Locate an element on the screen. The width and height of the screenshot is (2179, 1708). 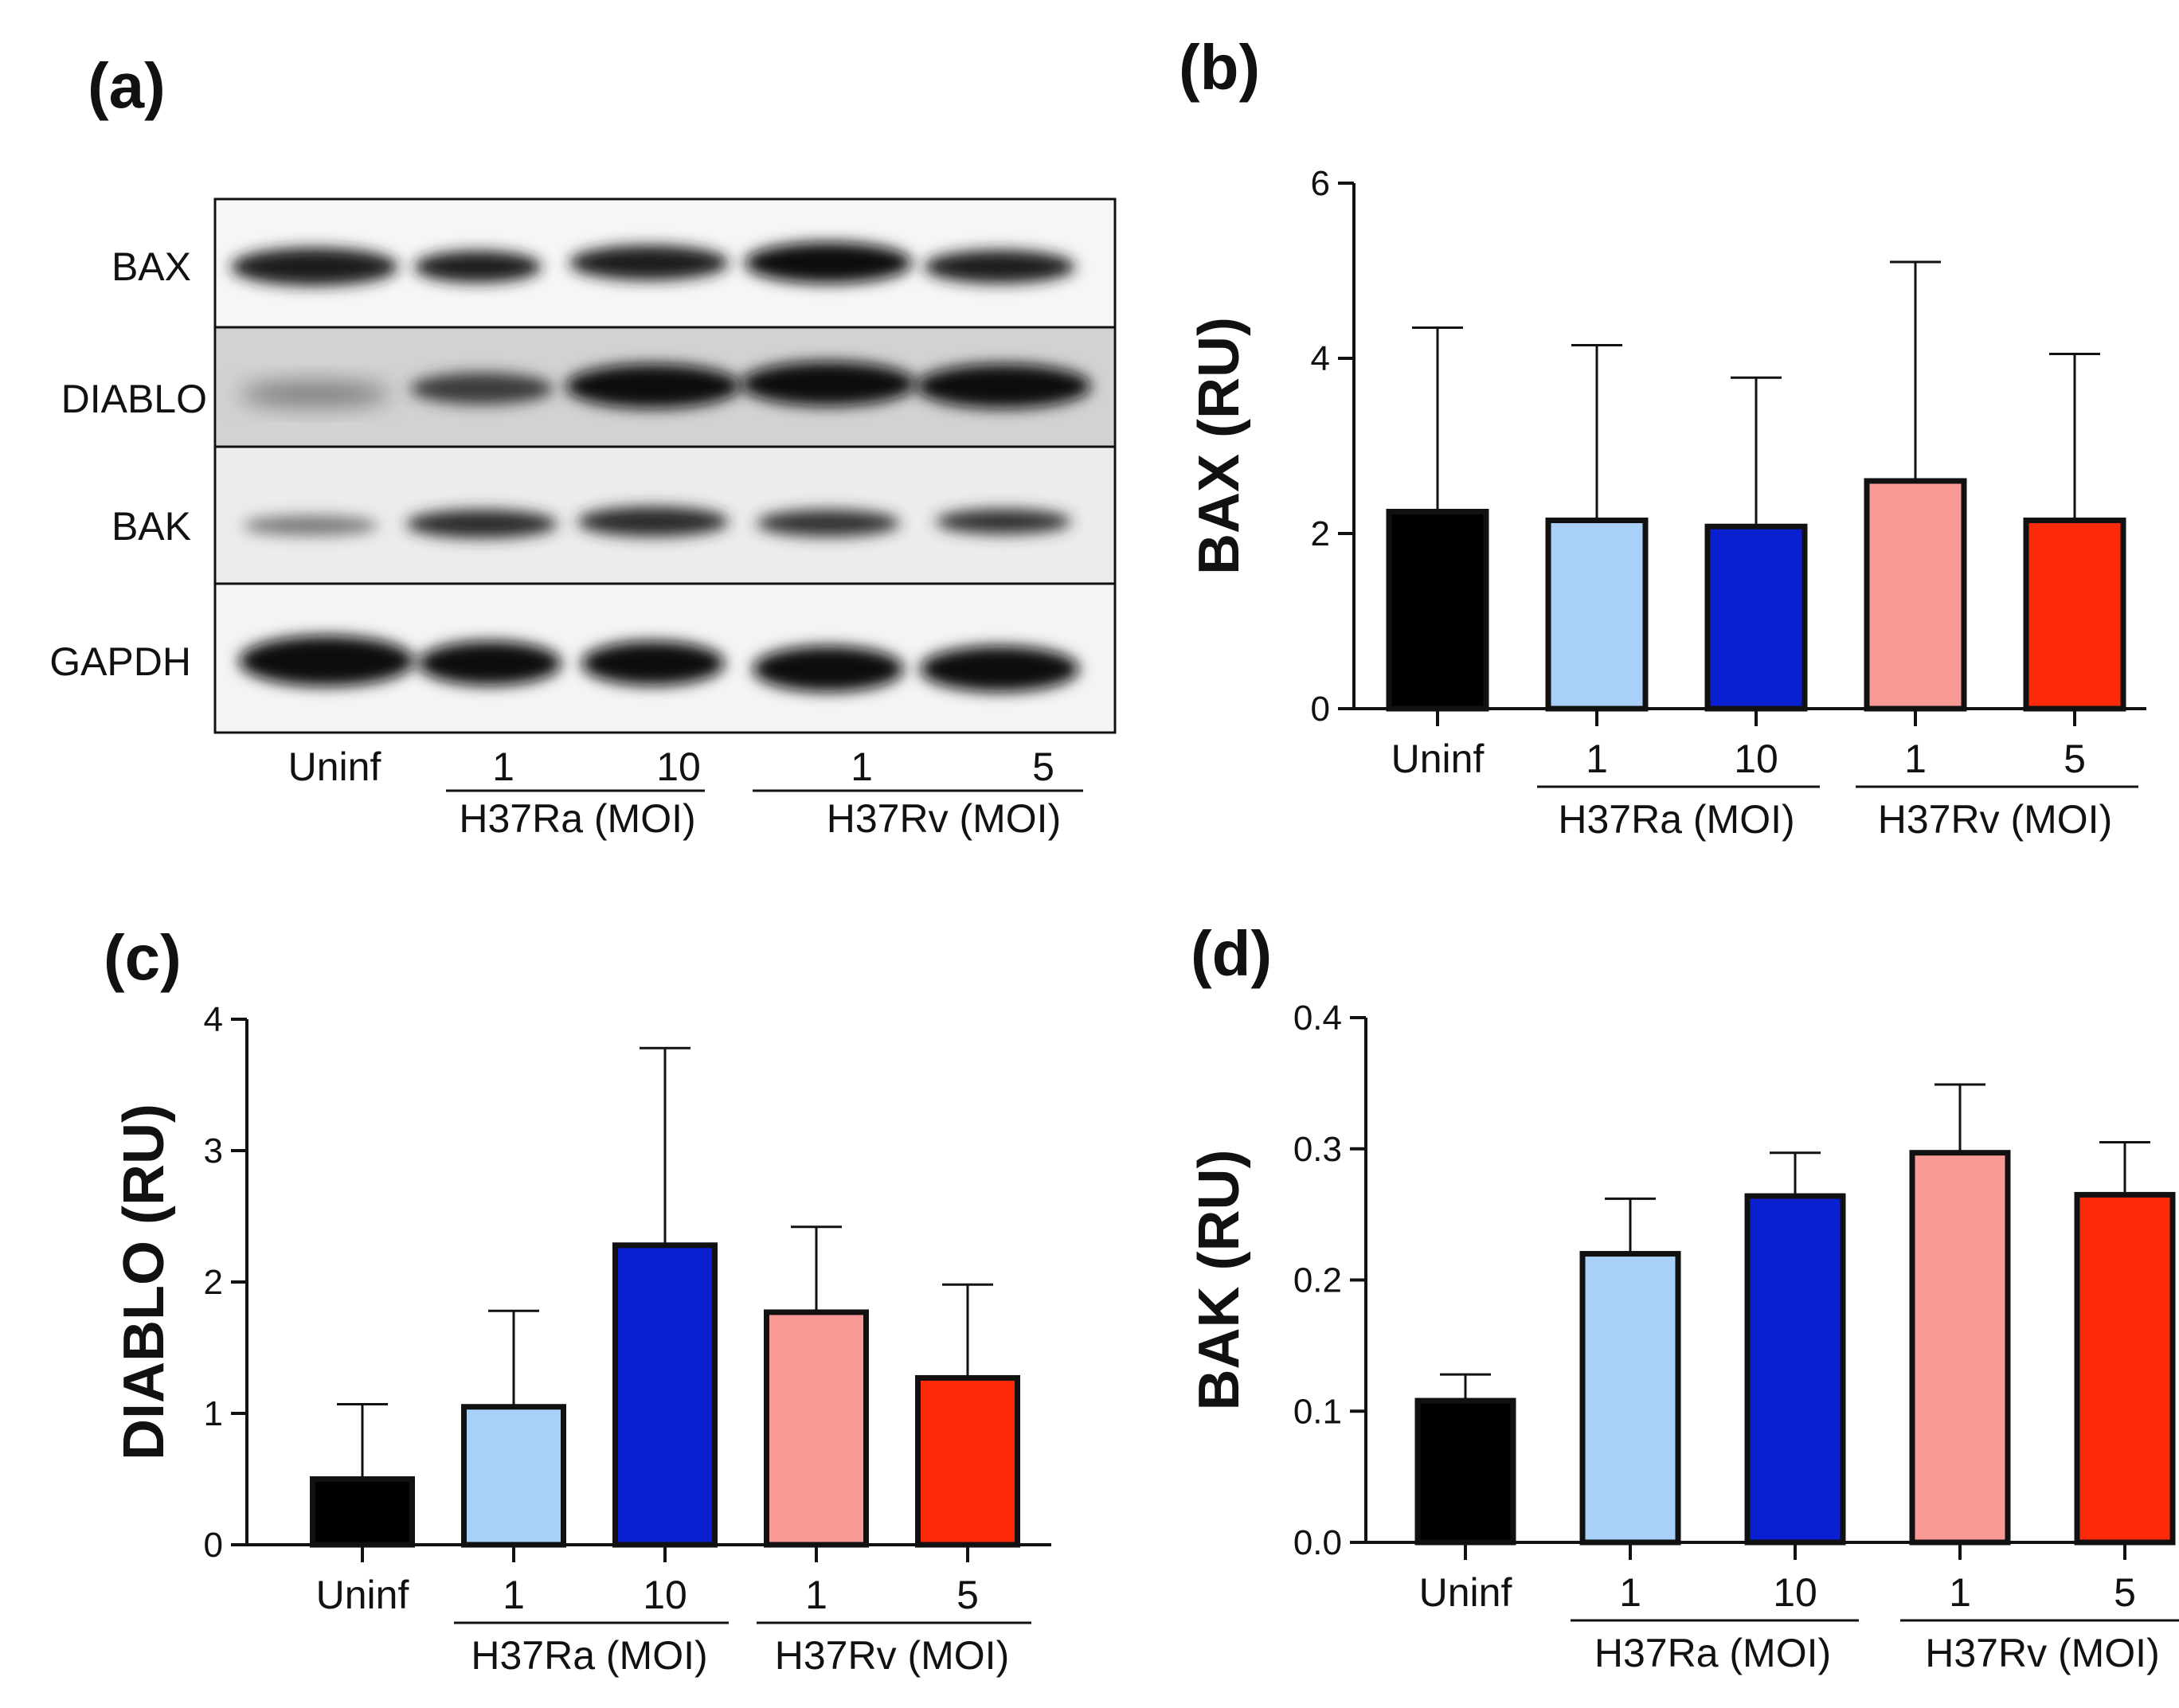
panel-a-label: (a) is located at coordinates (127, 85).